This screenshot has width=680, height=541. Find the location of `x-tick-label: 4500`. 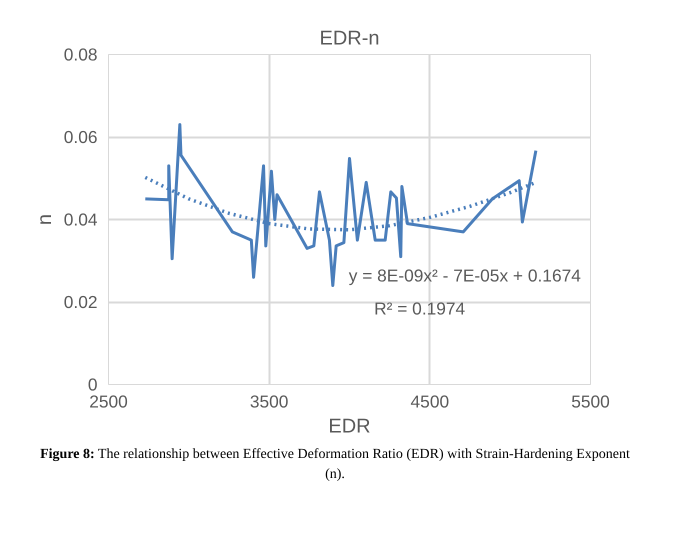

x-tick-label: 4500 is located at coordinates (430, 402).